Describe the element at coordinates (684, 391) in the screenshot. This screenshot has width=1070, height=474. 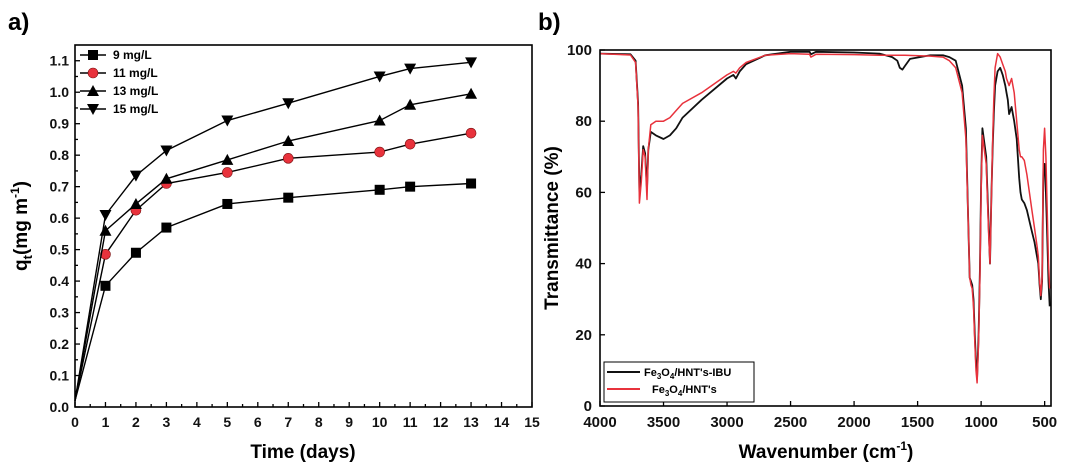
I see `panel-b-legend-label: Fe3O4/HNT's` at that location.